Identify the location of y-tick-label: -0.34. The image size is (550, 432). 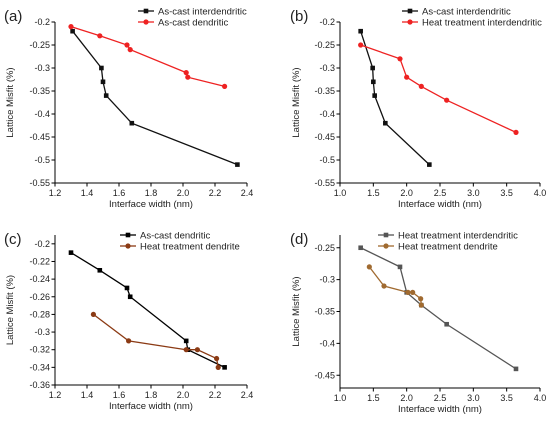
(39, 367).